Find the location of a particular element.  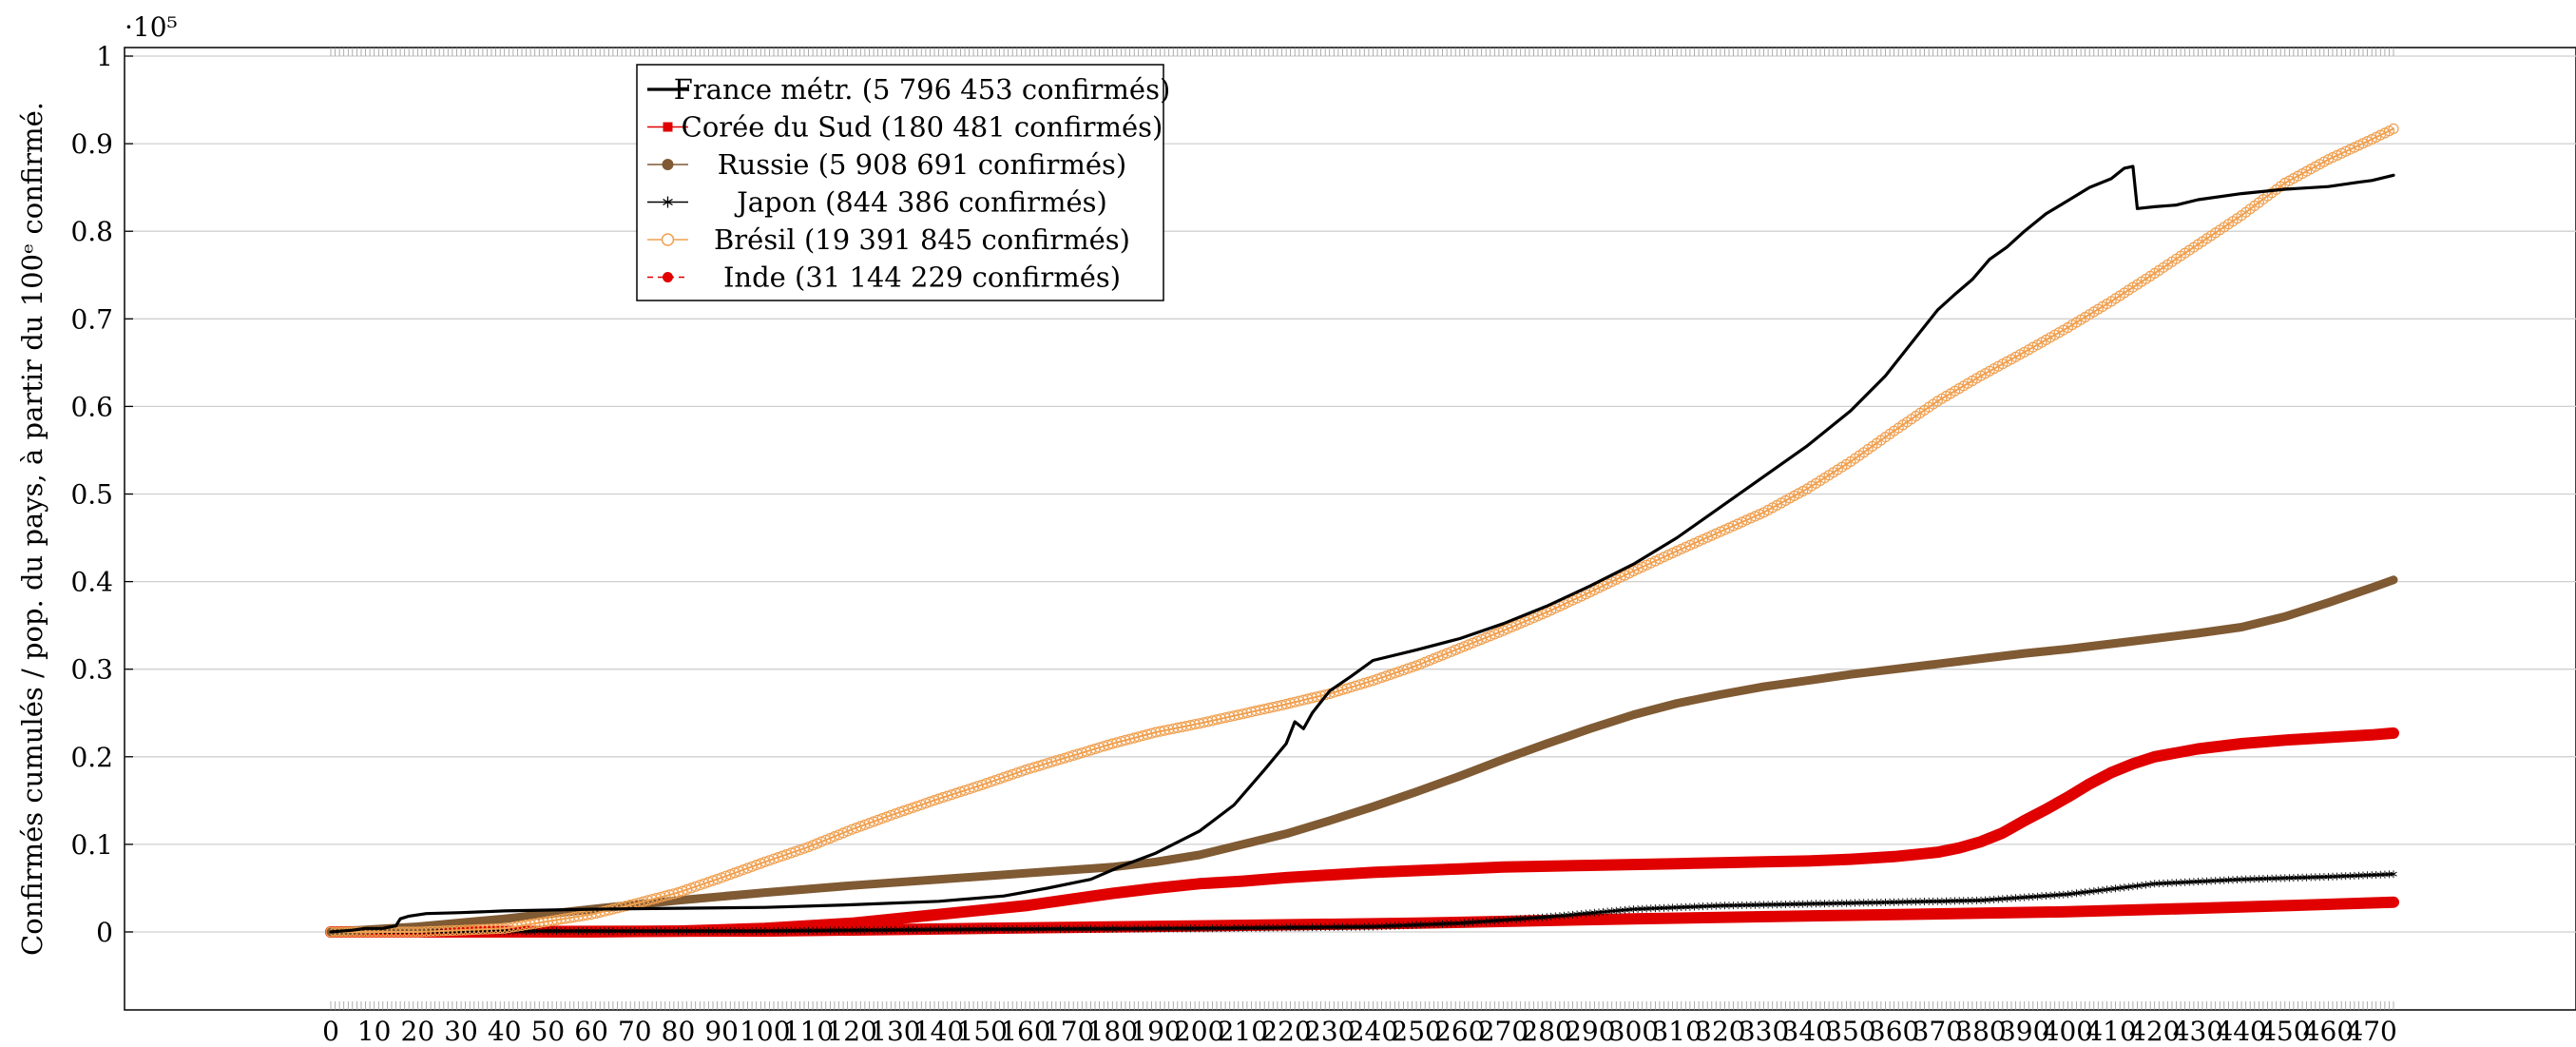

x-tick-label-36: 360 is located at coordinates (1894, 1031).